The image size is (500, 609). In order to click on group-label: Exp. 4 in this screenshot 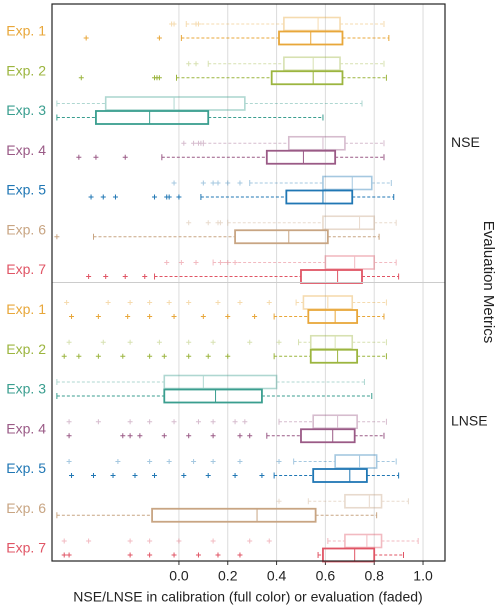, I will do `click(26, 428)`.